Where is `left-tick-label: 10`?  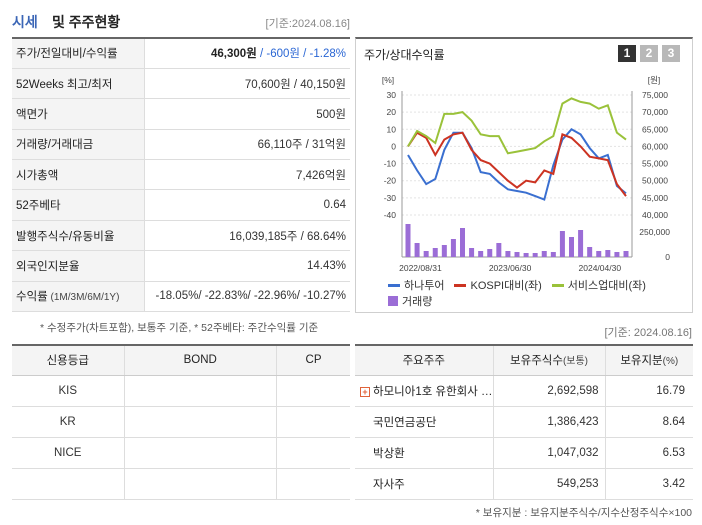 left-tick-label: 10 is located at coordinates (392, 129).